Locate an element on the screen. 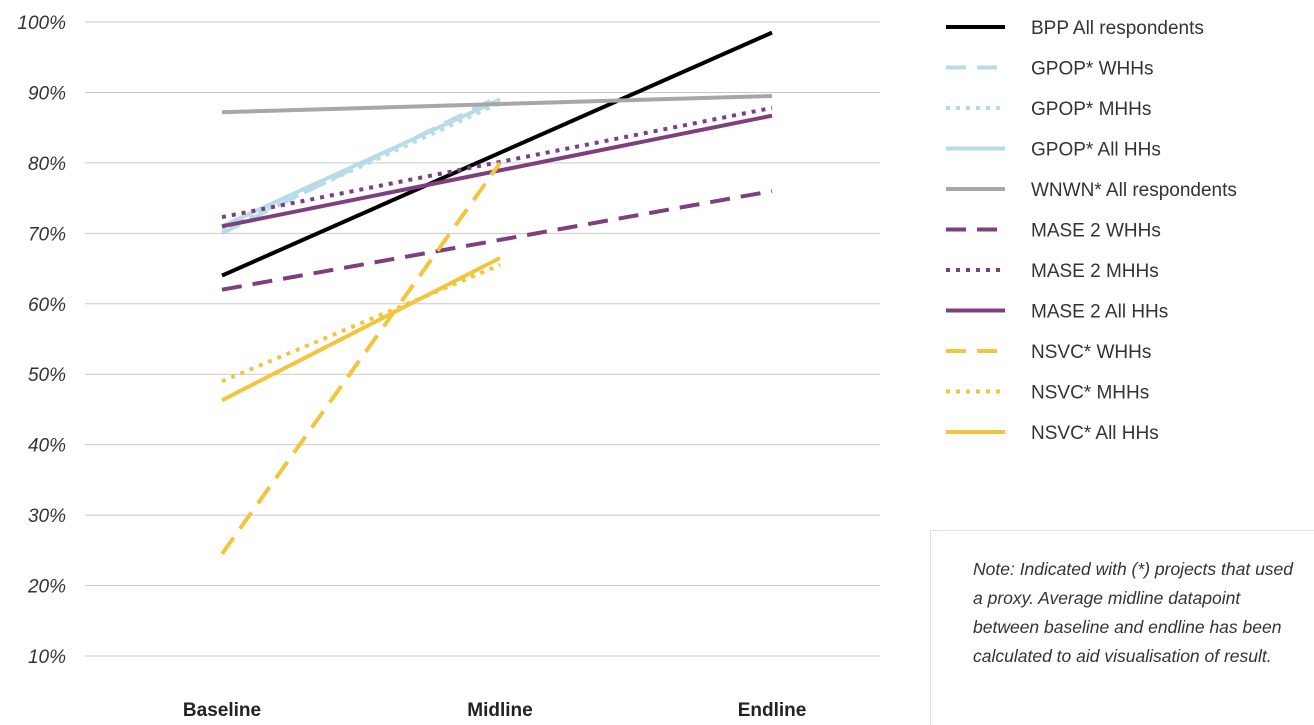  y-tick-label: 60% is located at coordinates (47, 305).